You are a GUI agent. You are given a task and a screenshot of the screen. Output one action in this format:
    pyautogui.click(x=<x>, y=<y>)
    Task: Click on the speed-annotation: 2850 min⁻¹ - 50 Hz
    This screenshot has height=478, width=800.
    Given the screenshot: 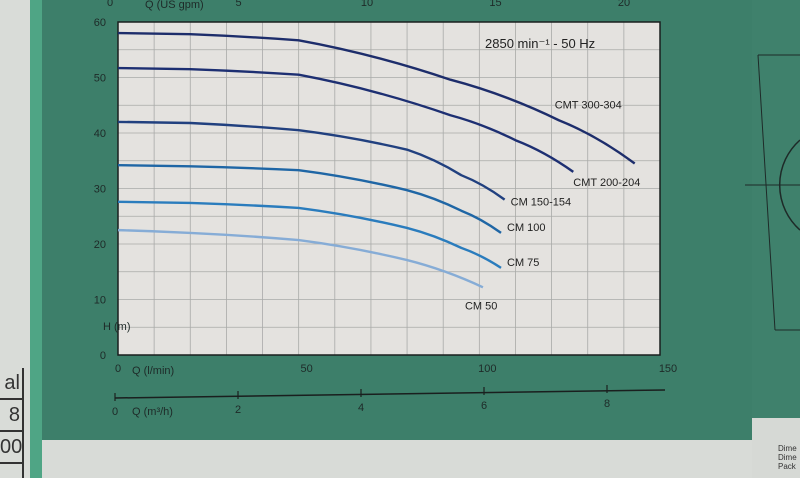 What is the action you would take?
    pyautogui.click(x=540, y=43)
    